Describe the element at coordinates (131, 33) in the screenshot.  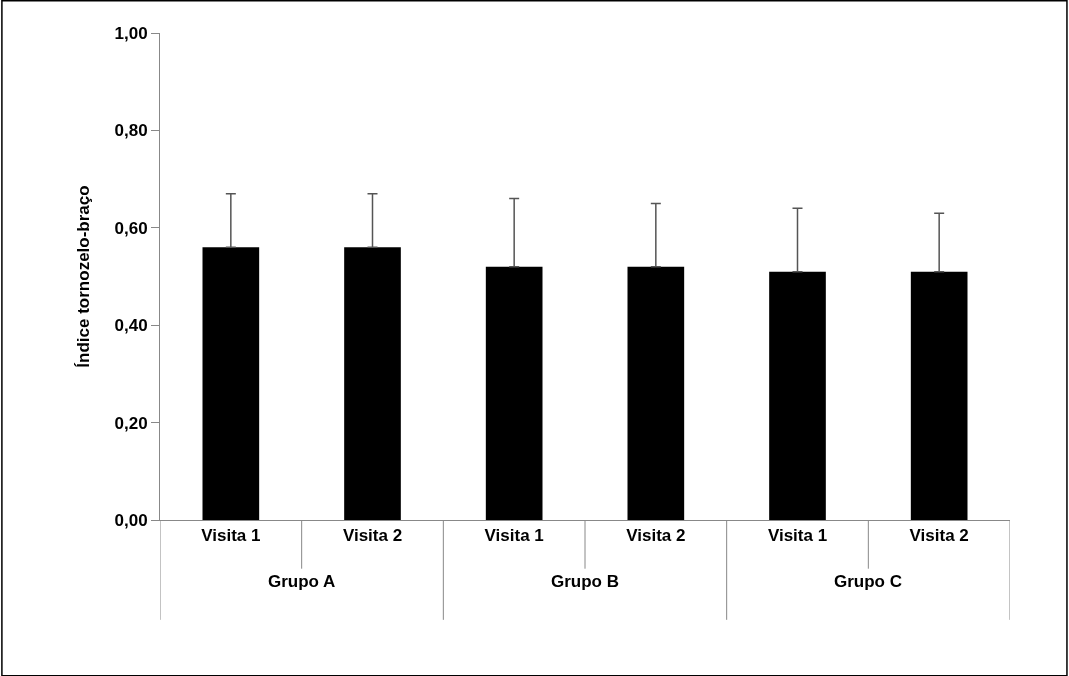
I see `y-tick-label: 1,00` at that location.